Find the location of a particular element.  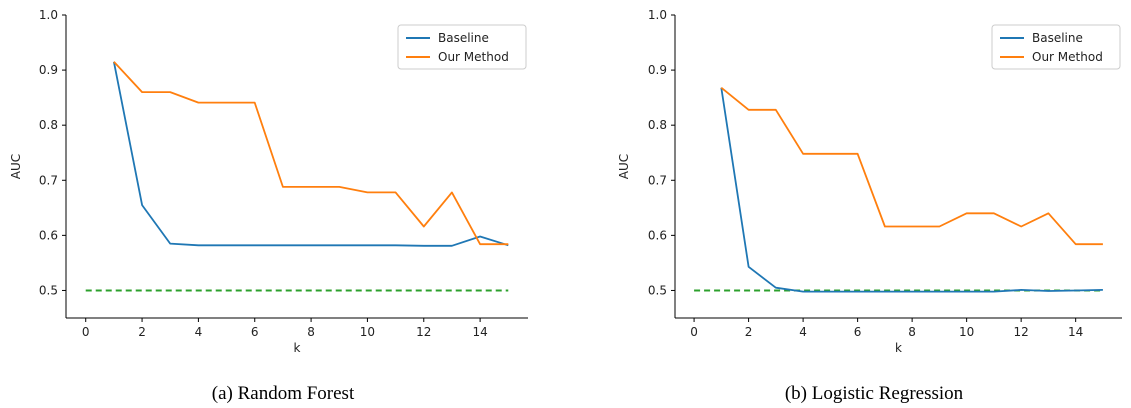

caption-logistic-regression: (b) Logistic Regression is located at coordinates (874, 393).